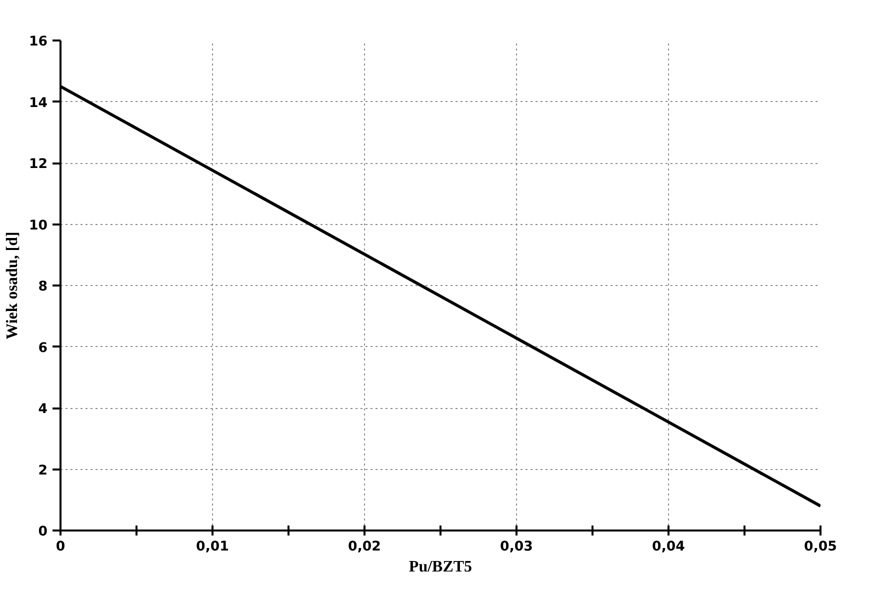  I want to click on y-tick-label: 10, so click(38, 226).